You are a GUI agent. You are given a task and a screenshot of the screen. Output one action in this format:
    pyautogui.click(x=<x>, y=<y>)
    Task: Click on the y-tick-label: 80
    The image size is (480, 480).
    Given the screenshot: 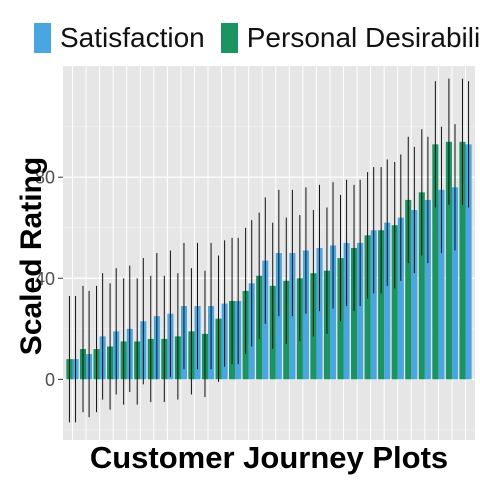 What is the action you would take?
    pyautogui.click(x=45, y=178)
    